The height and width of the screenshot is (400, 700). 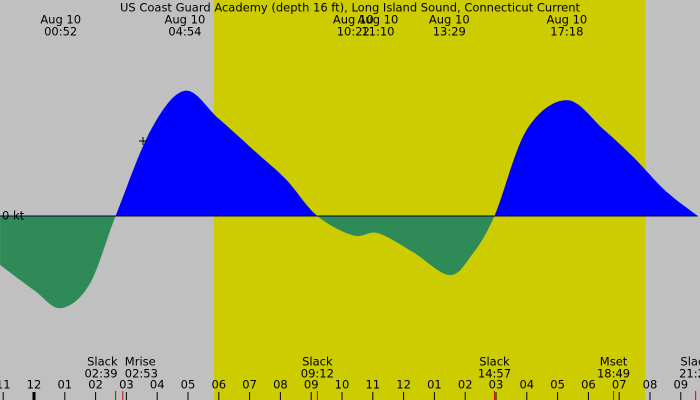 I want to click on event-time: 00:52, so click(x=60, y=32).